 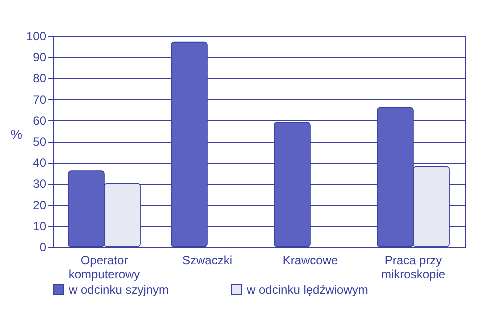 I want to click on y-tick-label: 70, so click(x=40, y=99).